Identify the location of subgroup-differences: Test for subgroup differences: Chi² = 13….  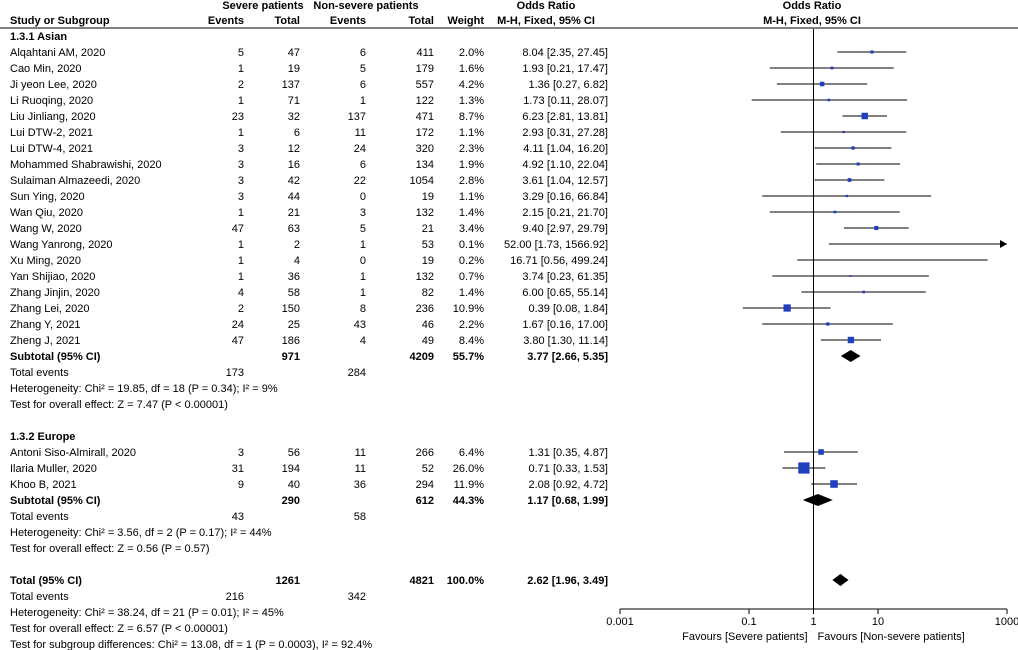
(191, 644).